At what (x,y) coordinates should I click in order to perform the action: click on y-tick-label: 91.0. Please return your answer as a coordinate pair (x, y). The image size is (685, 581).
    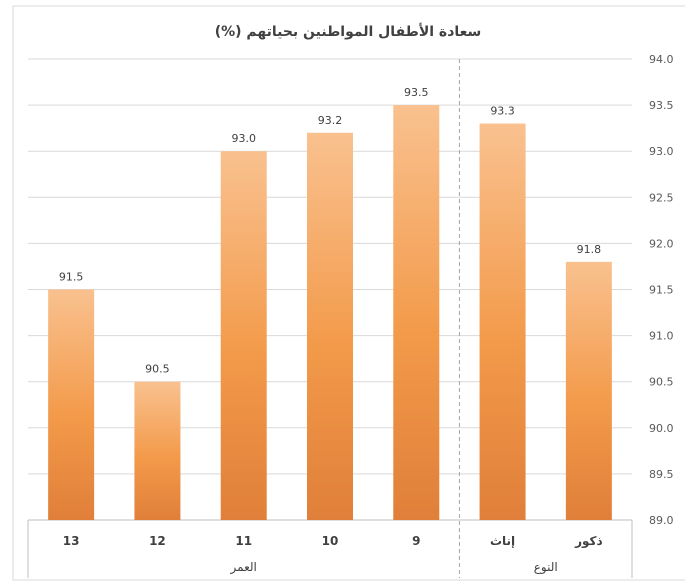
    Looking at the image, I should click on (661, 336).